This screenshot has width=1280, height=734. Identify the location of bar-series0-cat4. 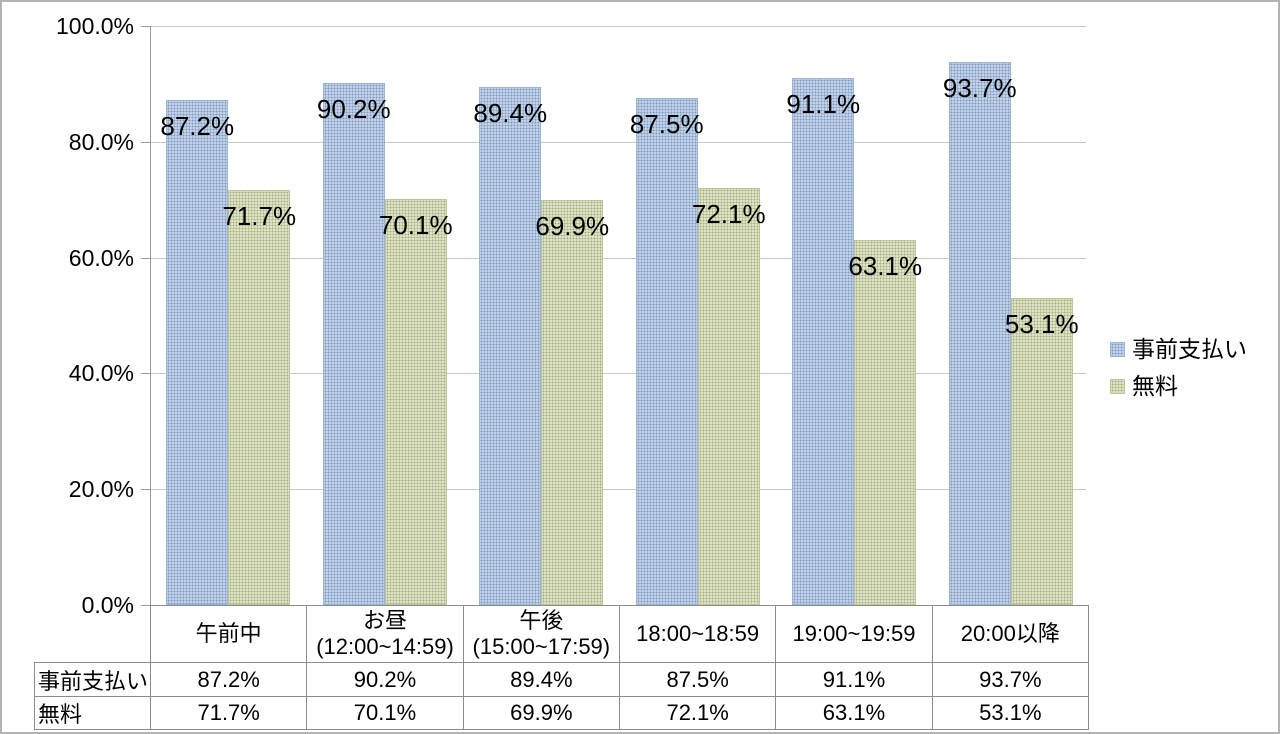
(823, 341).